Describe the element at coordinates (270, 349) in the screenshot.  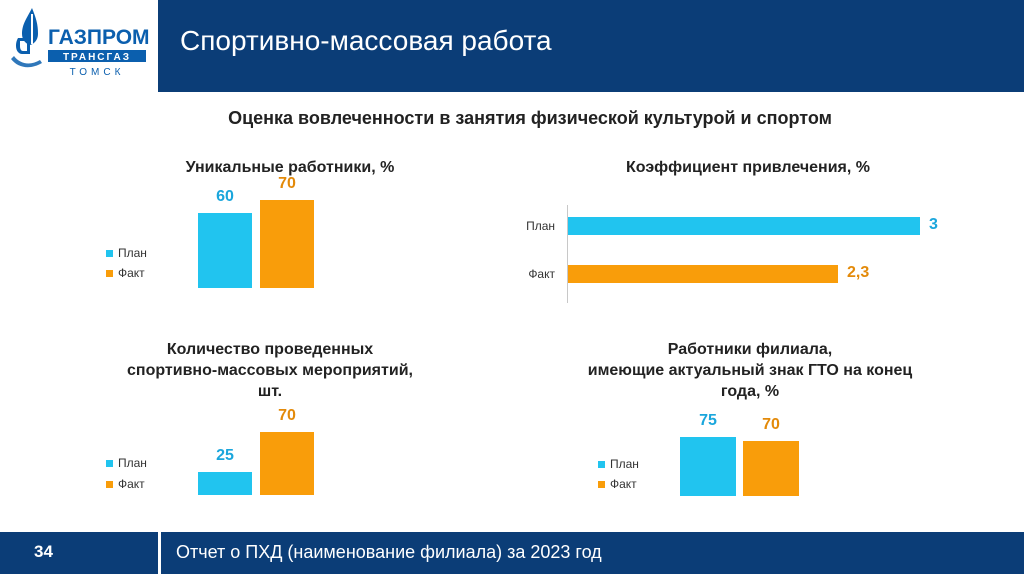
I see `chart3-title-line1: Количество проведенных` at that location.